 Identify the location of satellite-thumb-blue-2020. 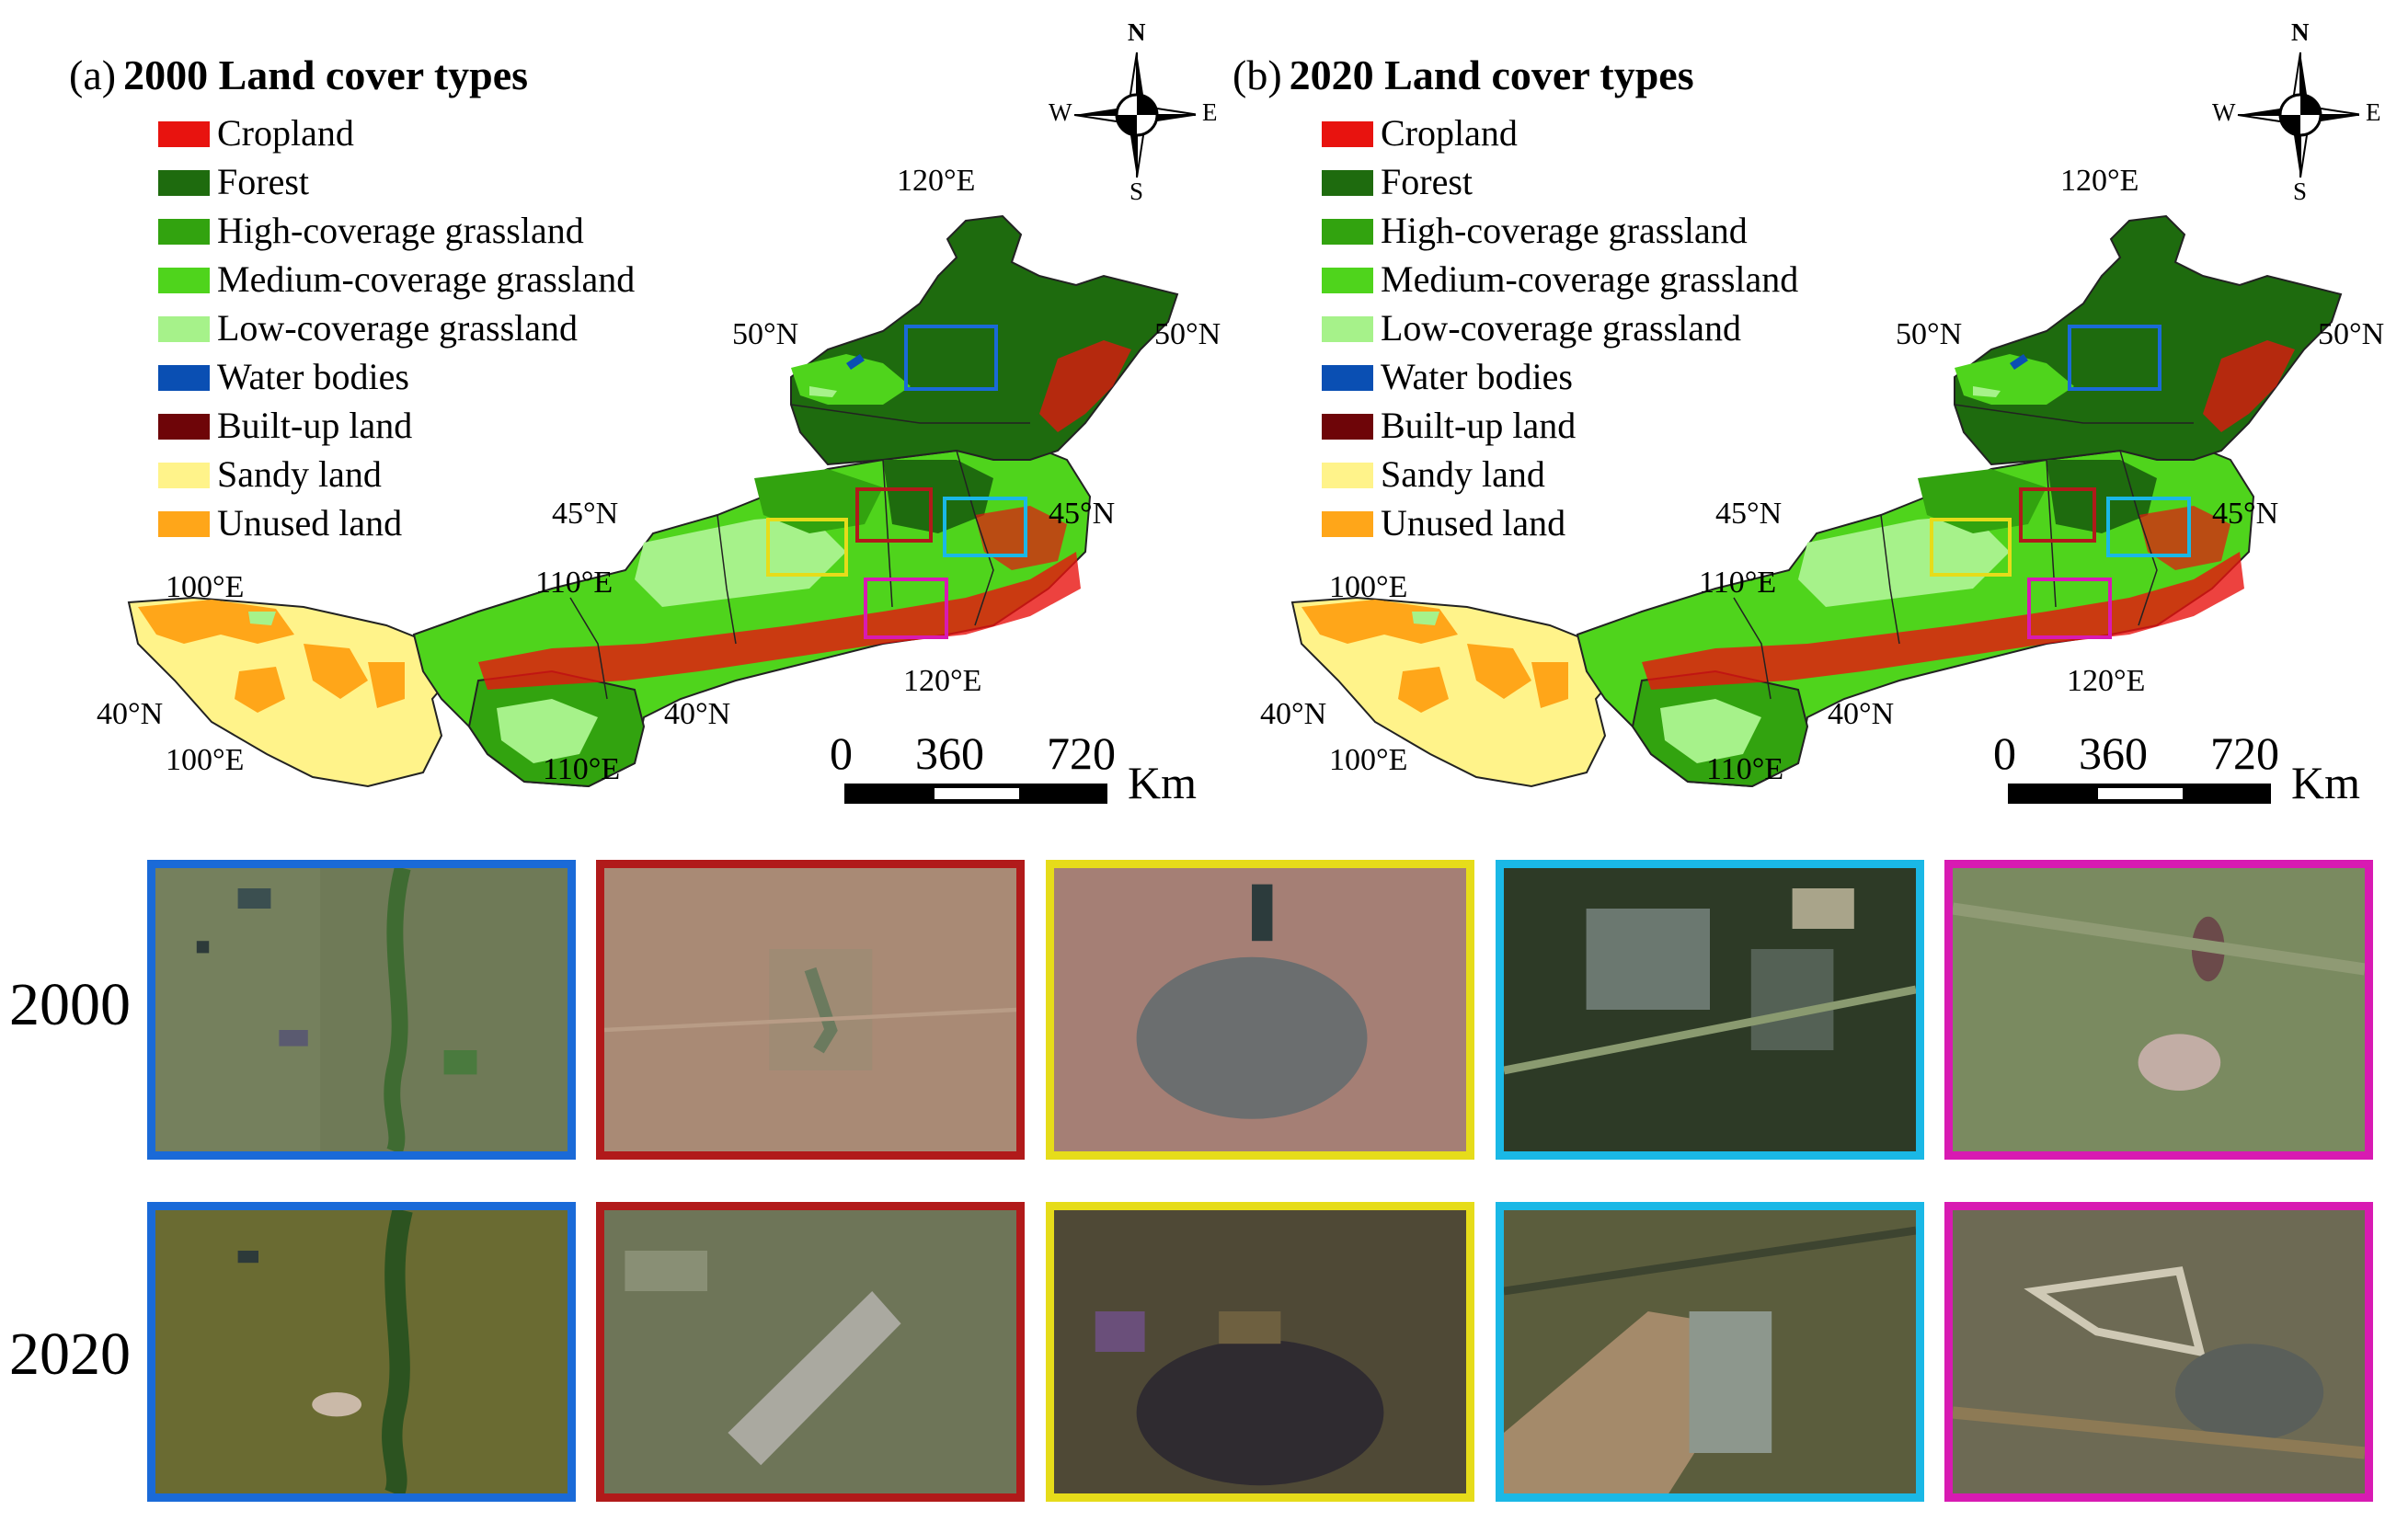
(361, 1352).